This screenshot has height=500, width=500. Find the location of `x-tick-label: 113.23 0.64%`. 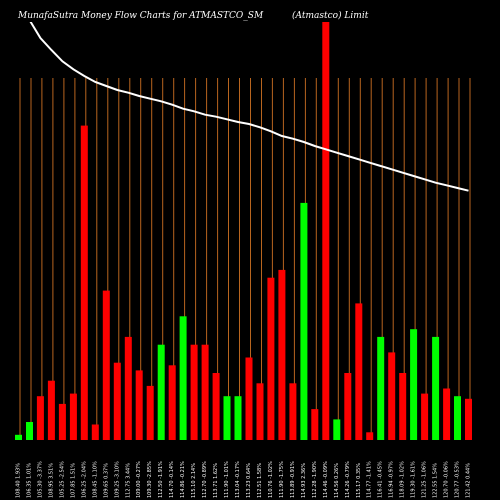

x-tick-label: 113.23 0.64% is located at coordinates (249, 480).